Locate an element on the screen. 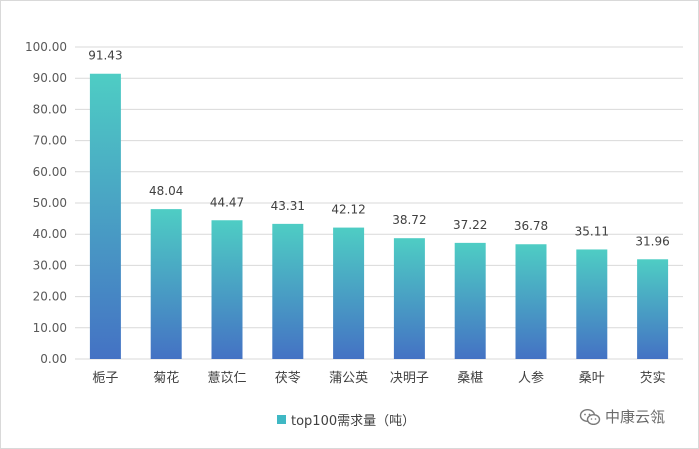 The width and height of the screenshot is (699, 449). data-label: 43.31 is located at coordinates (288, 206).